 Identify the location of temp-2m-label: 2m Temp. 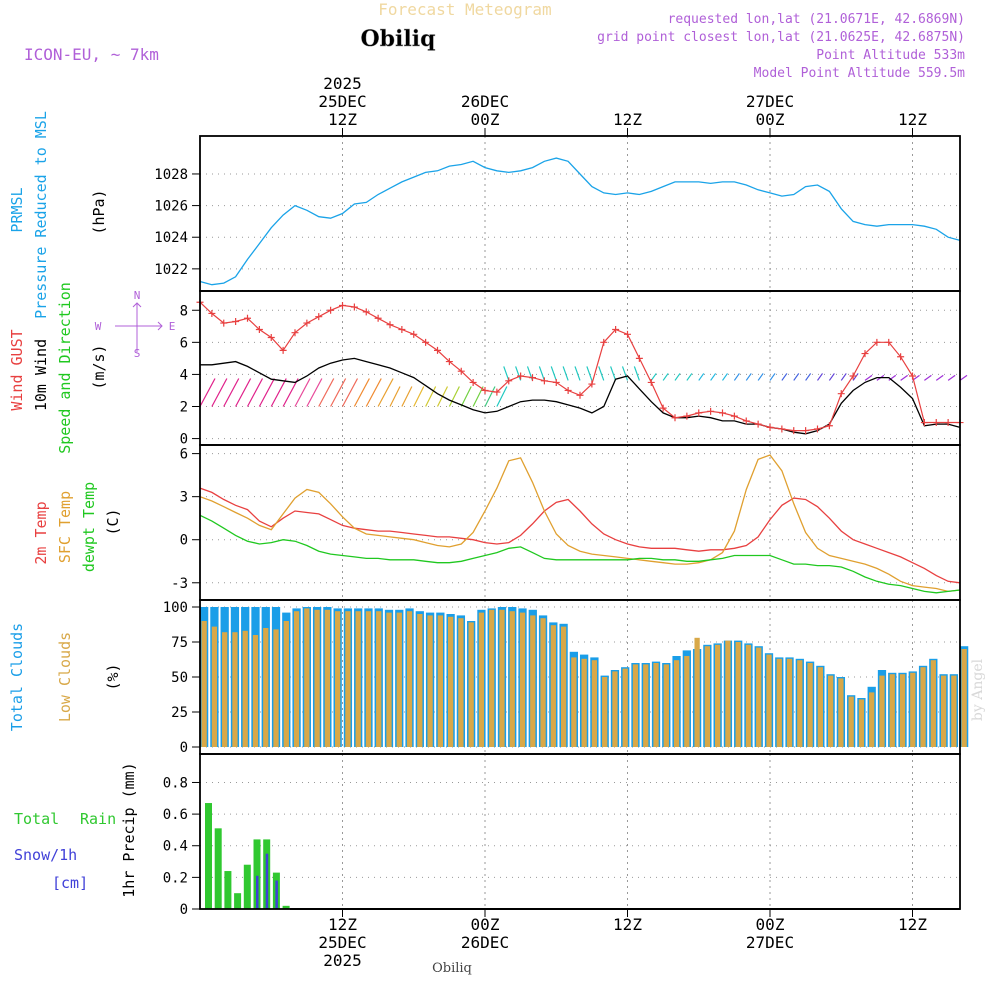
(41, 532).